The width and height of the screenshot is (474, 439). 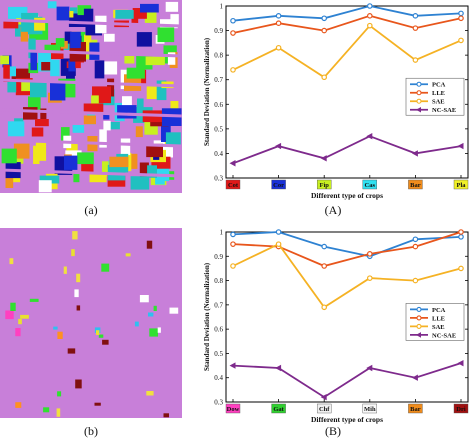 What do you see at coordinates (91, 143) in the screenshot?
I see `map-road` at bounding box center [91, 143].